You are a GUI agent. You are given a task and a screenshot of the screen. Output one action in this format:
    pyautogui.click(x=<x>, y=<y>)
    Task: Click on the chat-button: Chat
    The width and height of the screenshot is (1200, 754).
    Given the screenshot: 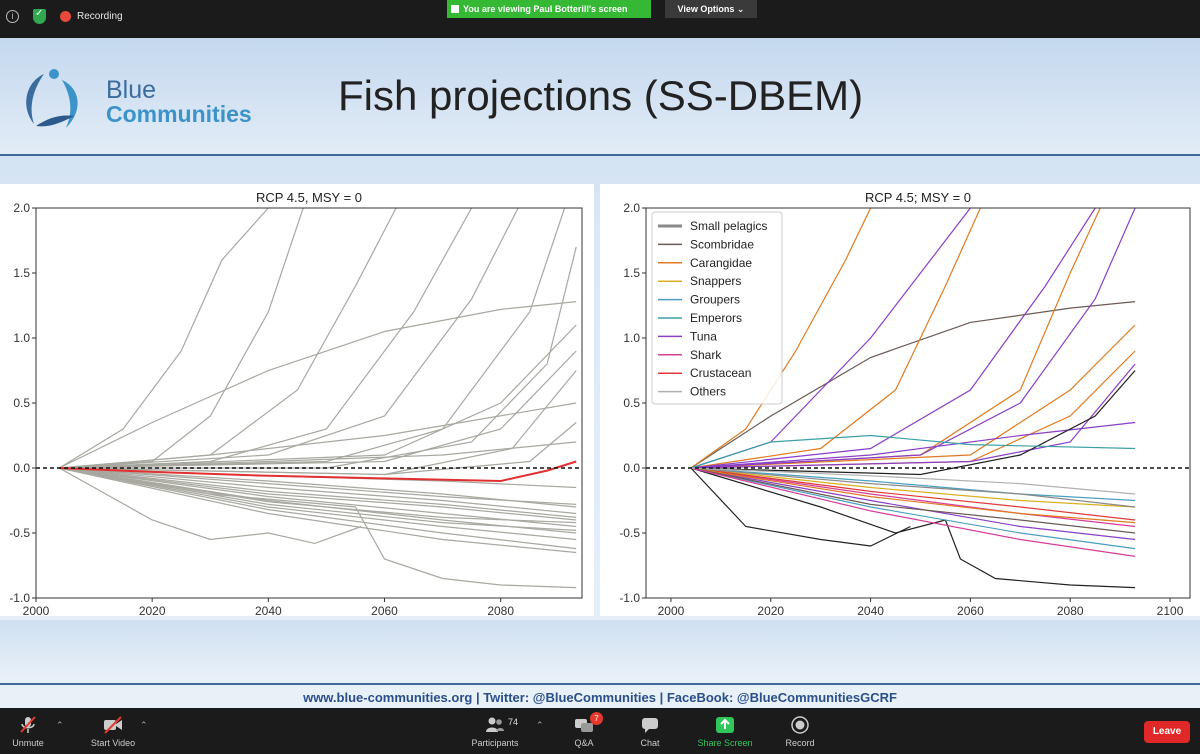 What is the action you would take?
    pyautogui.click(x=650, y=732)
    